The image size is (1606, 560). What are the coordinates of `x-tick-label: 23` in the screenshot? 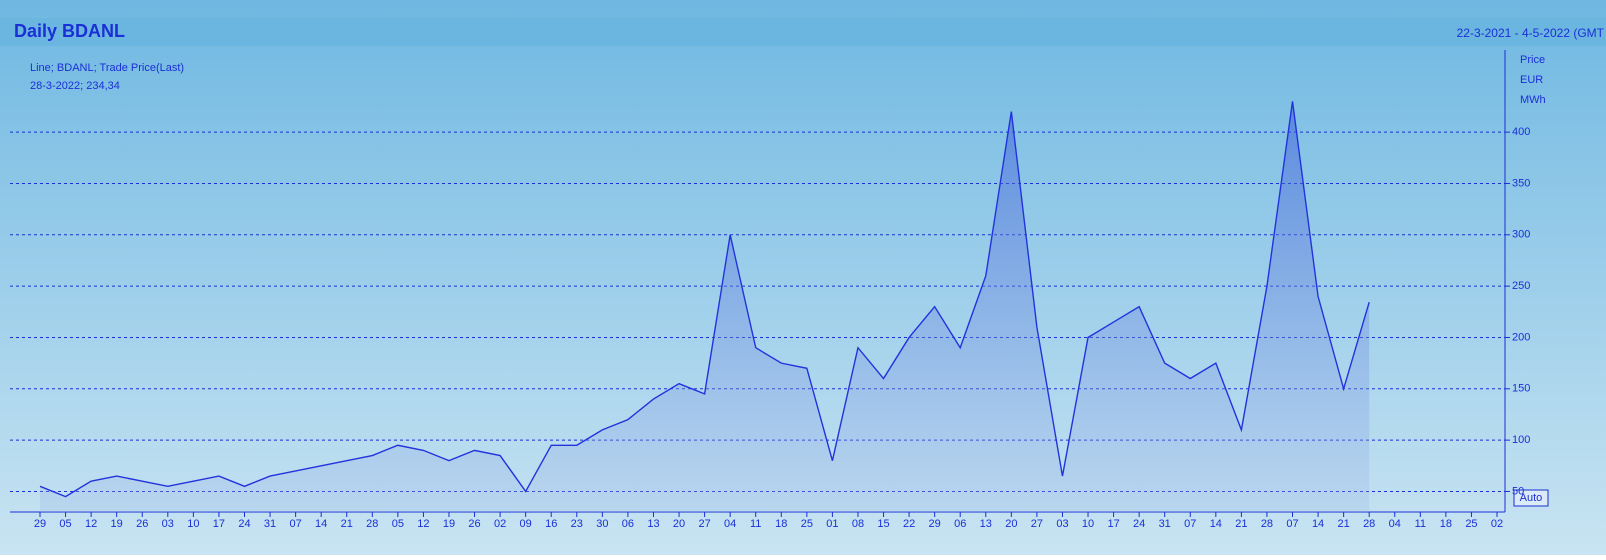 It's located at (577, 524).